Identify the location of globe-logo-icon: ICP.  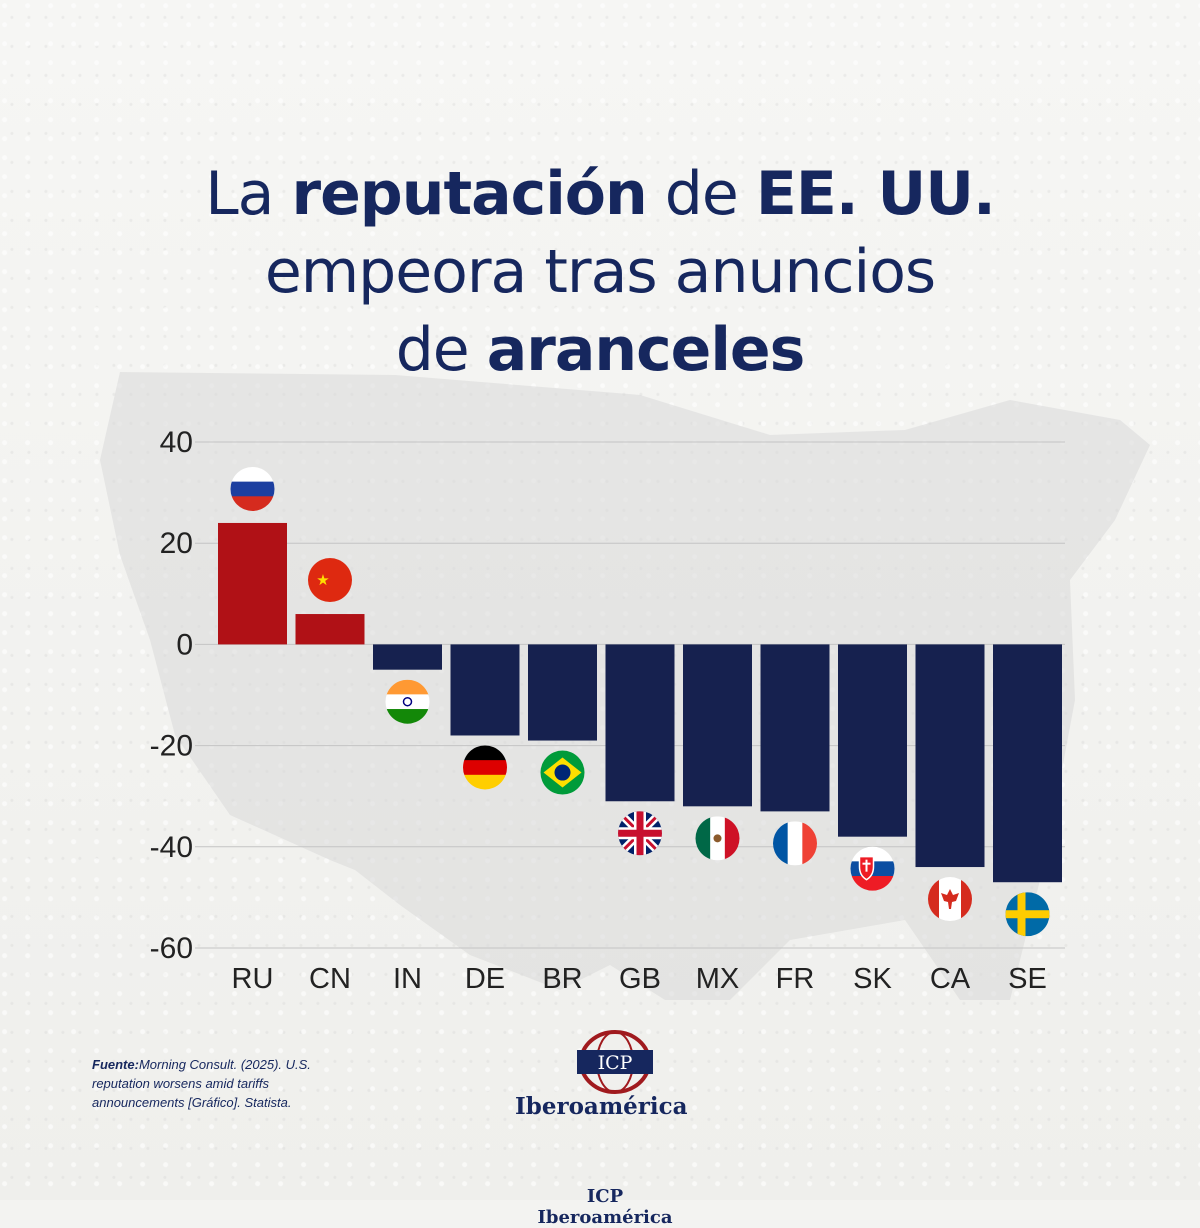
(615, 1062).